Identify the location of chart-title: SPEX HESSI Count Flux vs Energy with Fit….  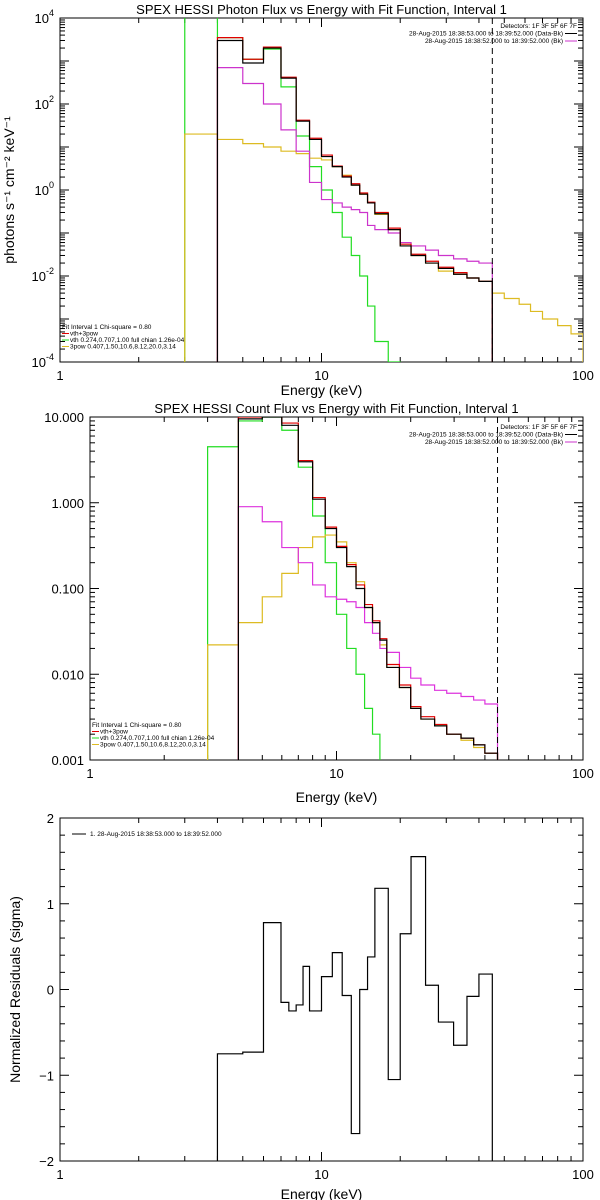
(336, 408).